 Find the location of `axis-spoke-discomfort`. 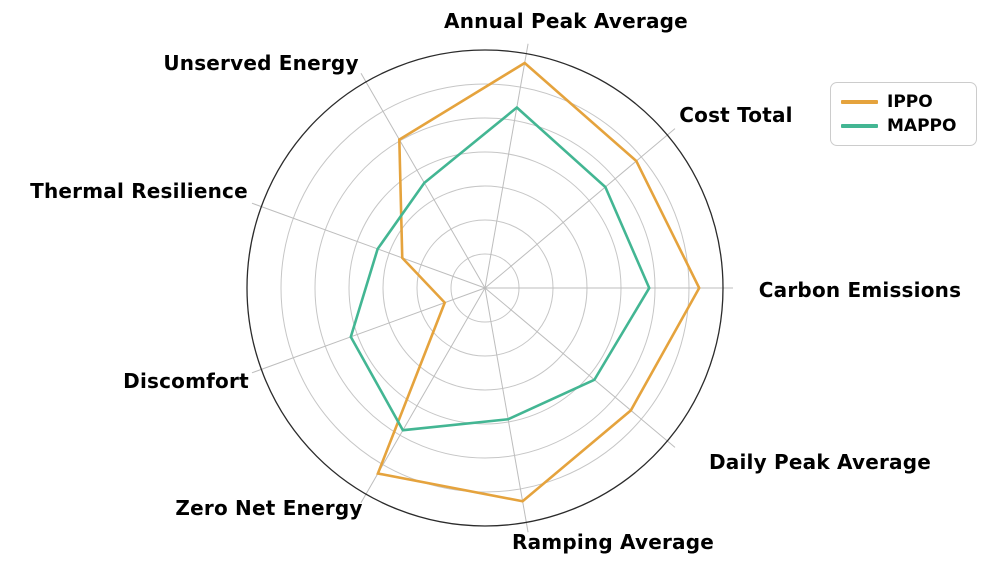

axis-spoke-discomfort is located at coordinates (368, 330).